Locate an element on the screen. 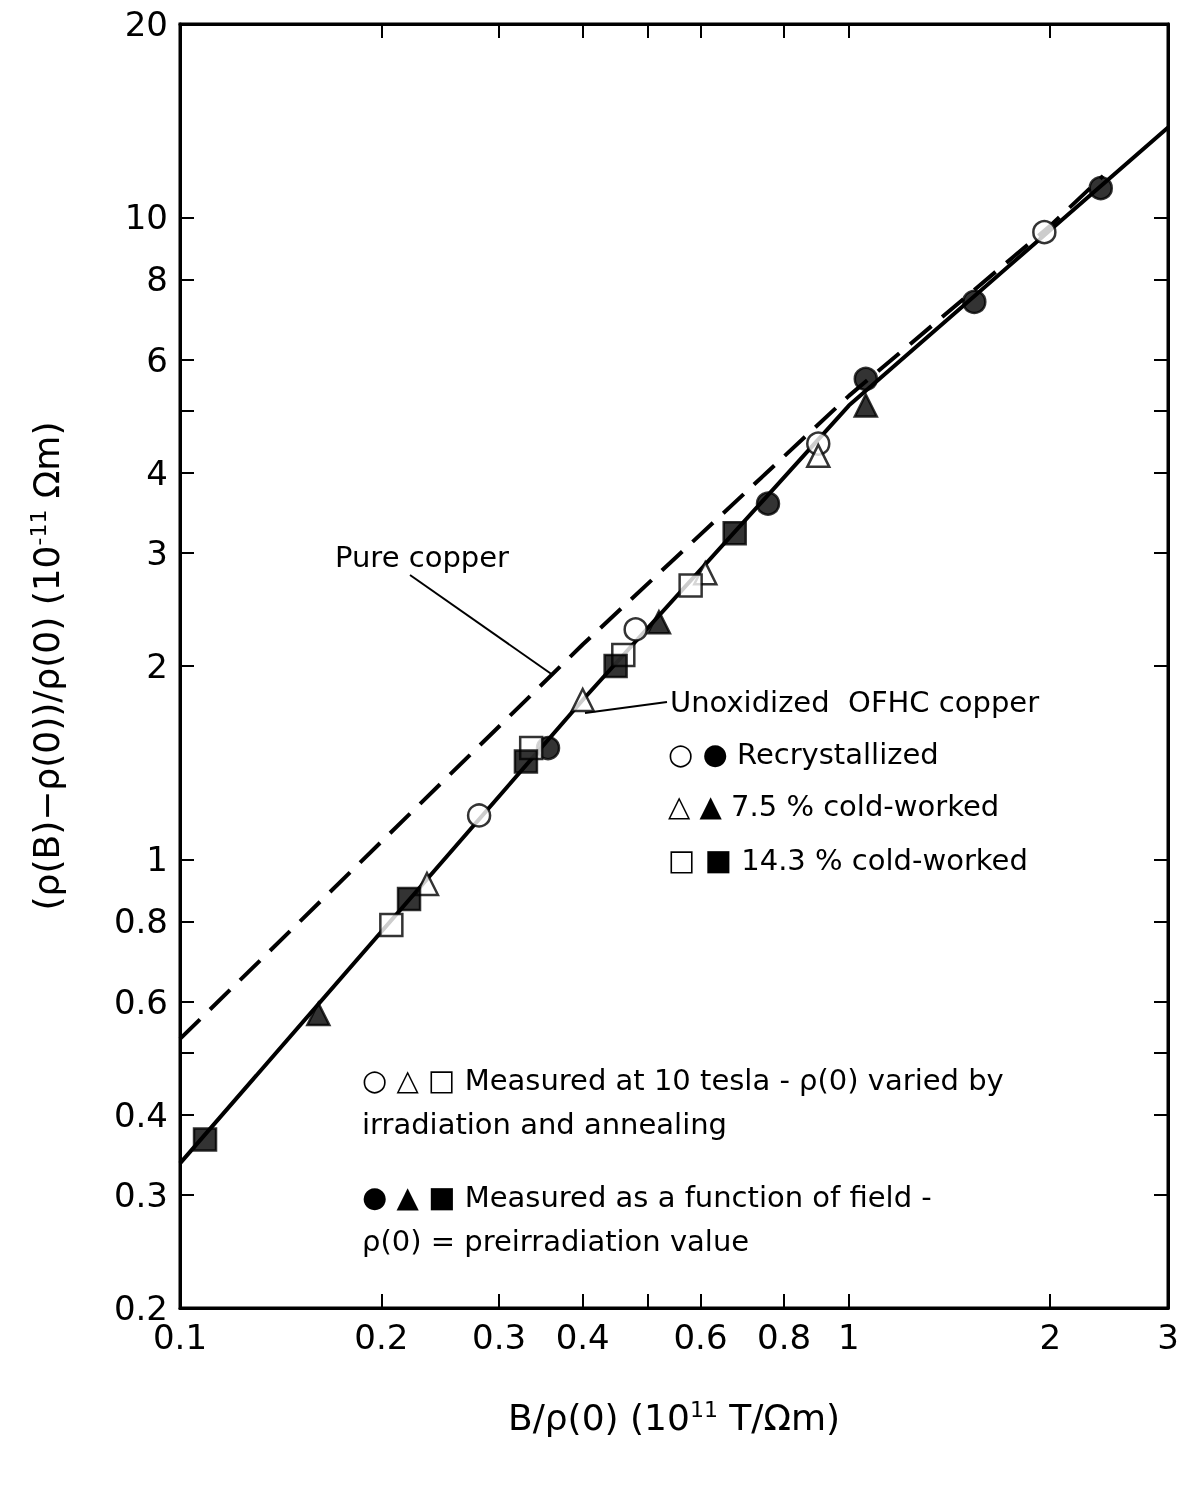 This screenshot has height=1485, width=1191. annotation: ● ▲ ■ Measured as a function of field - ρ(0) = preirradiation value is located at coordinates (647, 1219).